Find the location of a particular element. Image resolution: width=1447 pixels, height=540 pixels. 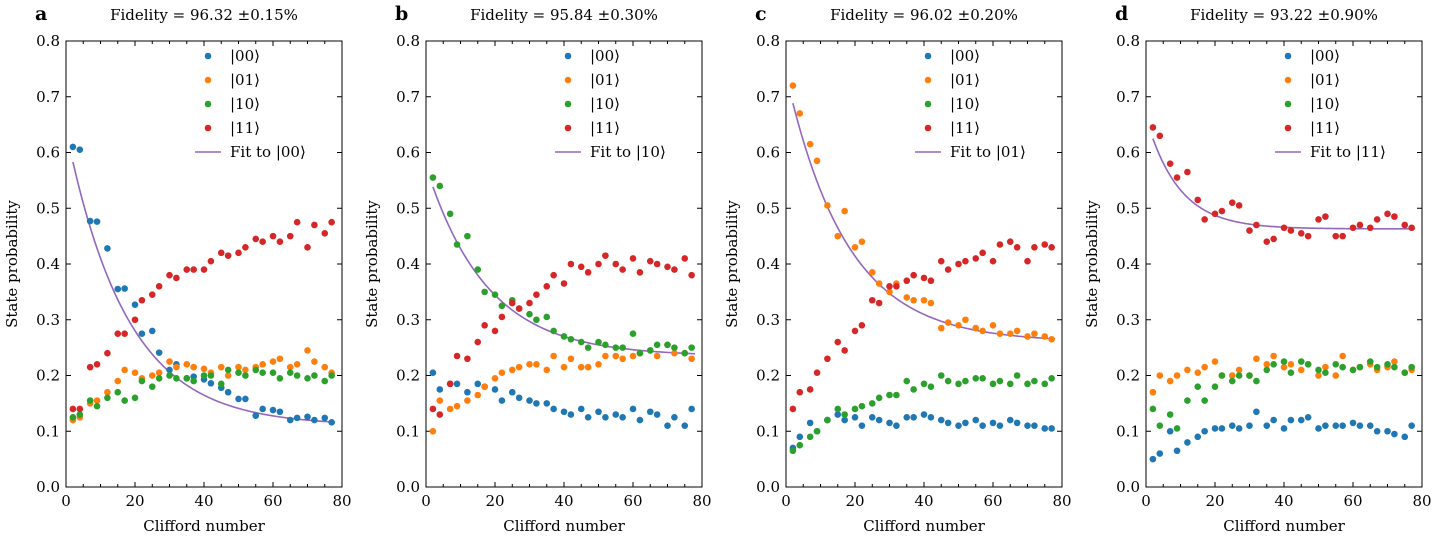

x-tick-label: 40 is located at coordinates (203, 501).